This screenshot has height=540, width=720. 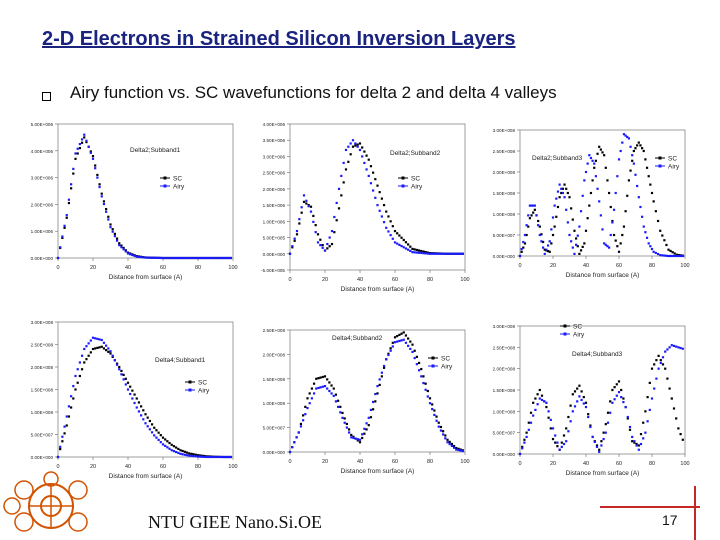 I want to click on y-tick-label: 5.00E+007, so click(x=504, y=433).